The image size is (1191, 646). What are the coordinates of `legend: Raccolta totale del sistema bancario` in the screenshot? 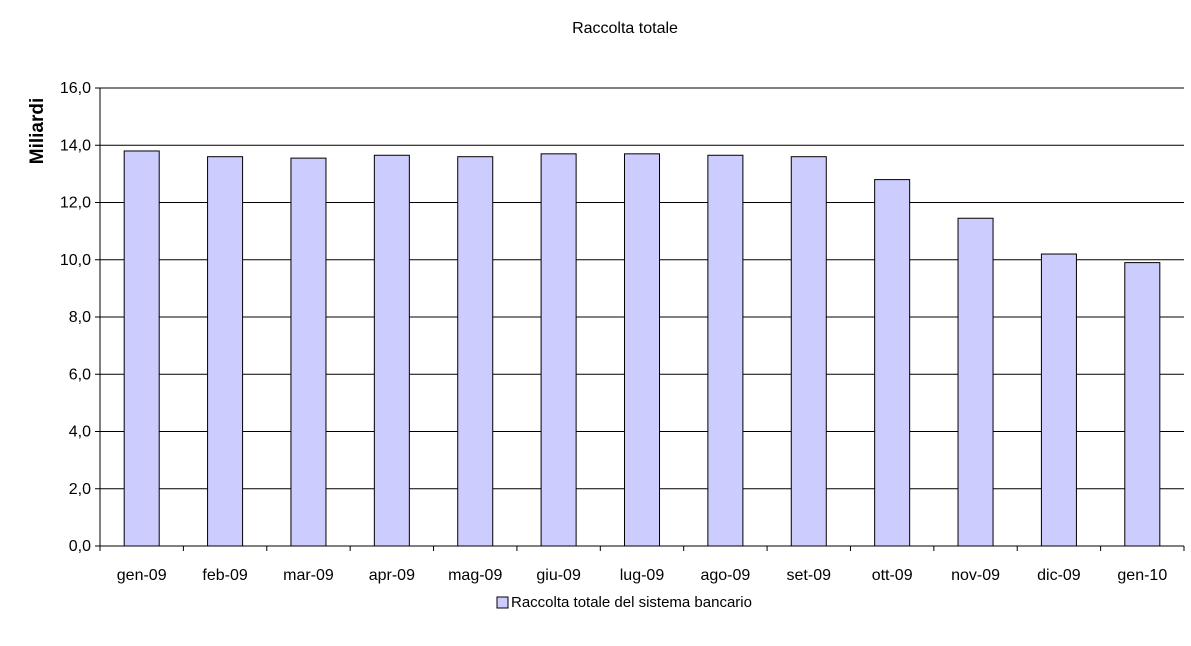 It's located at (624, 602).